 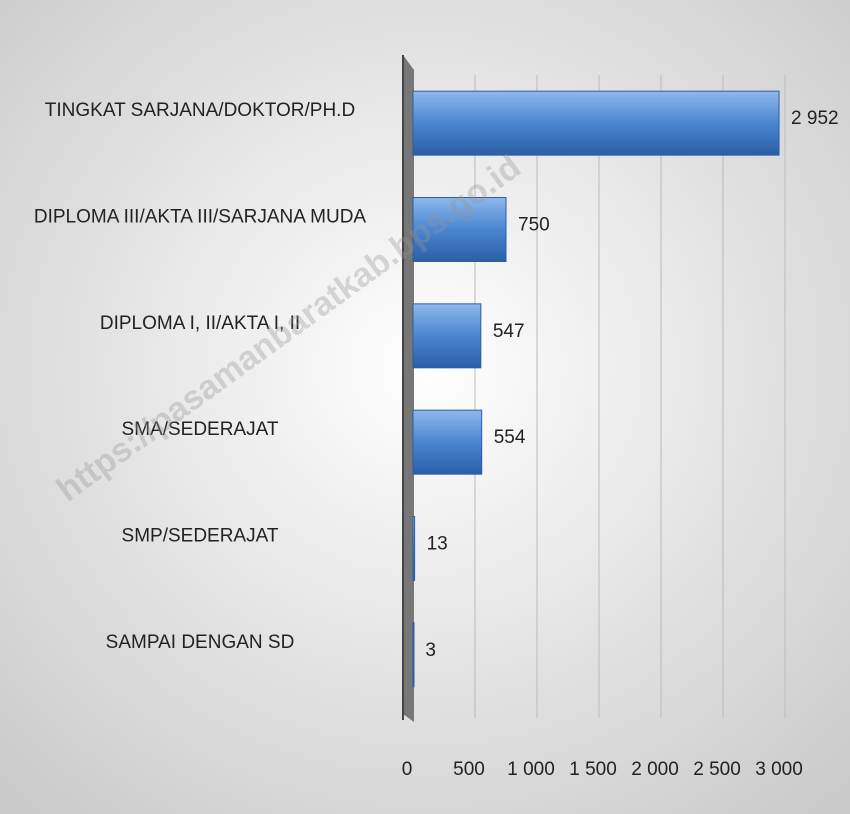 What do you see at coordinates (200, 642) in the screenshot?
I see `y-tick-label: SAMPAI DENGAN SD` at bounding box center [200, 642].